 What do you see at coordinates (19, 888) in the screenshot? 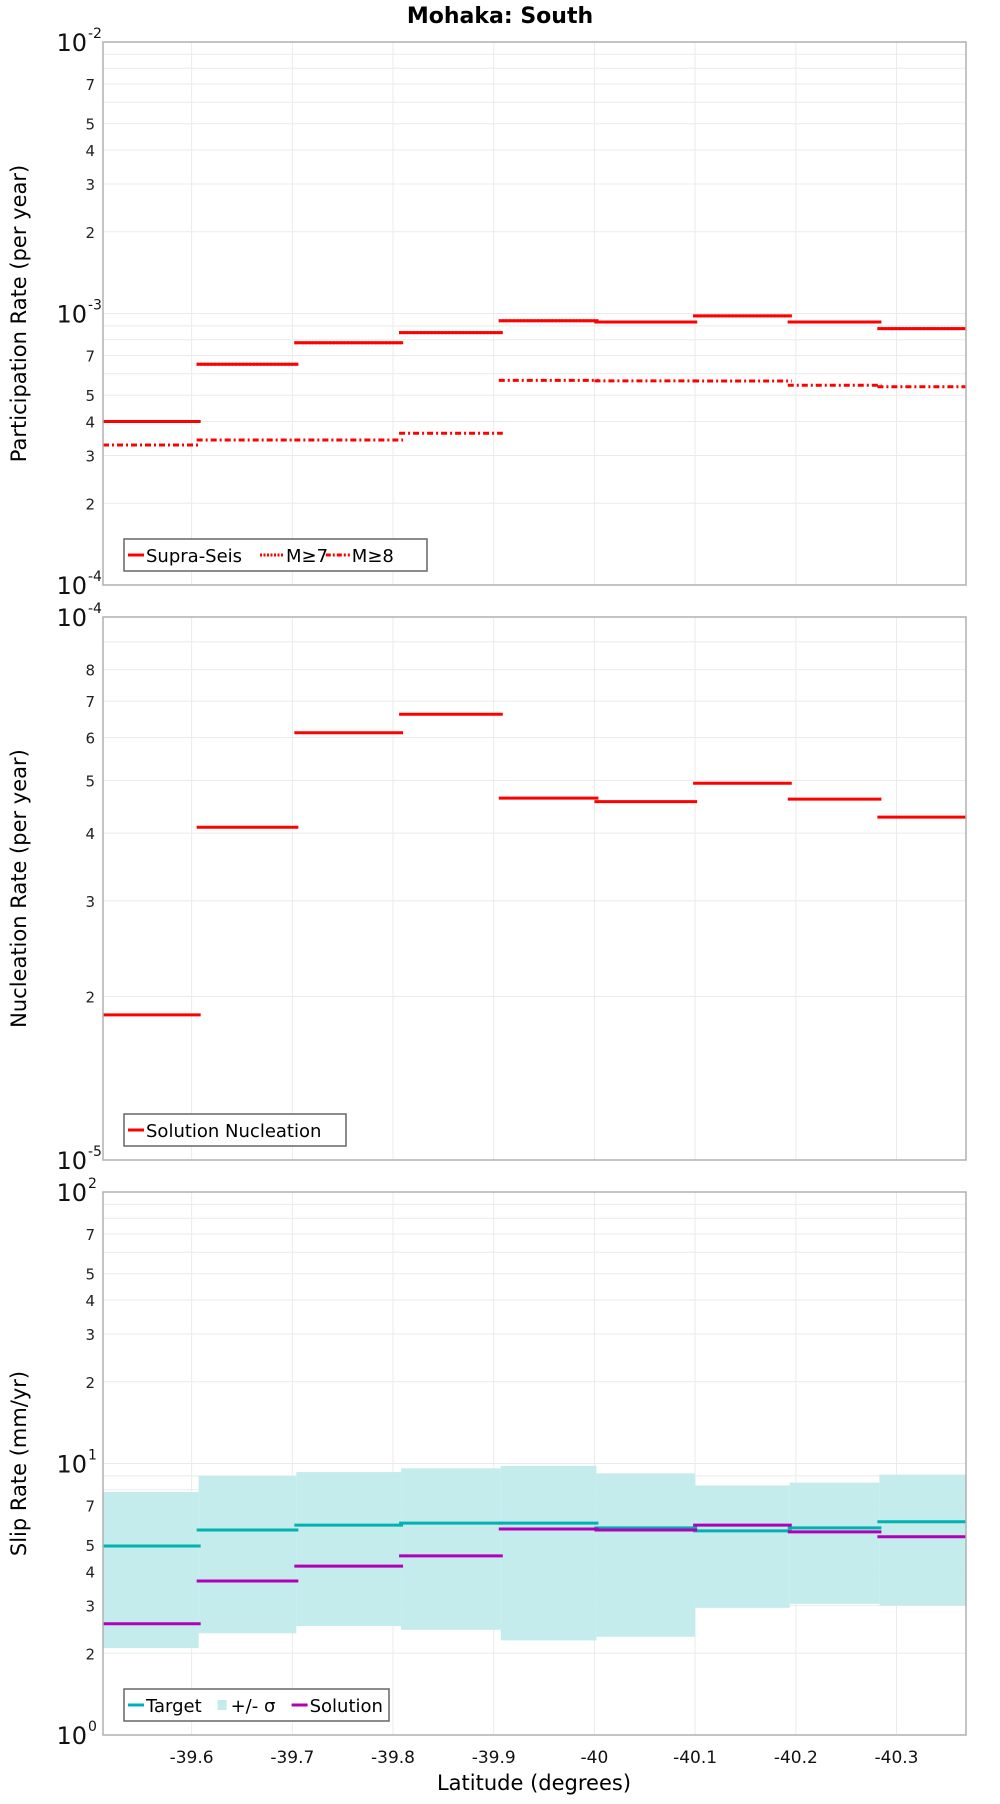
I see `y-axis-title: Nucleation Rate (per year)` at bounding box center [19, 888].